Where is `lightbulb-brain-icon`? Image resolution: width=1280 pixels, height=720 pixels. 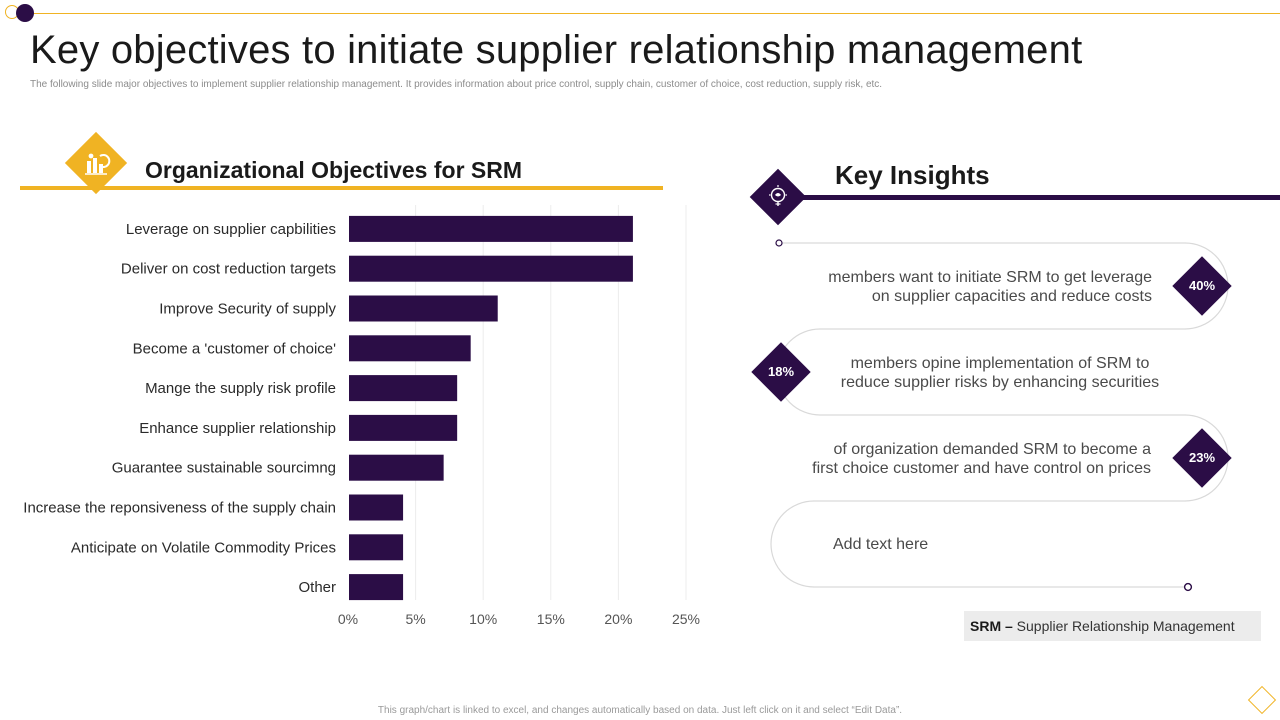 lightbulb-brain-icon is located at coordinates (778, 195).